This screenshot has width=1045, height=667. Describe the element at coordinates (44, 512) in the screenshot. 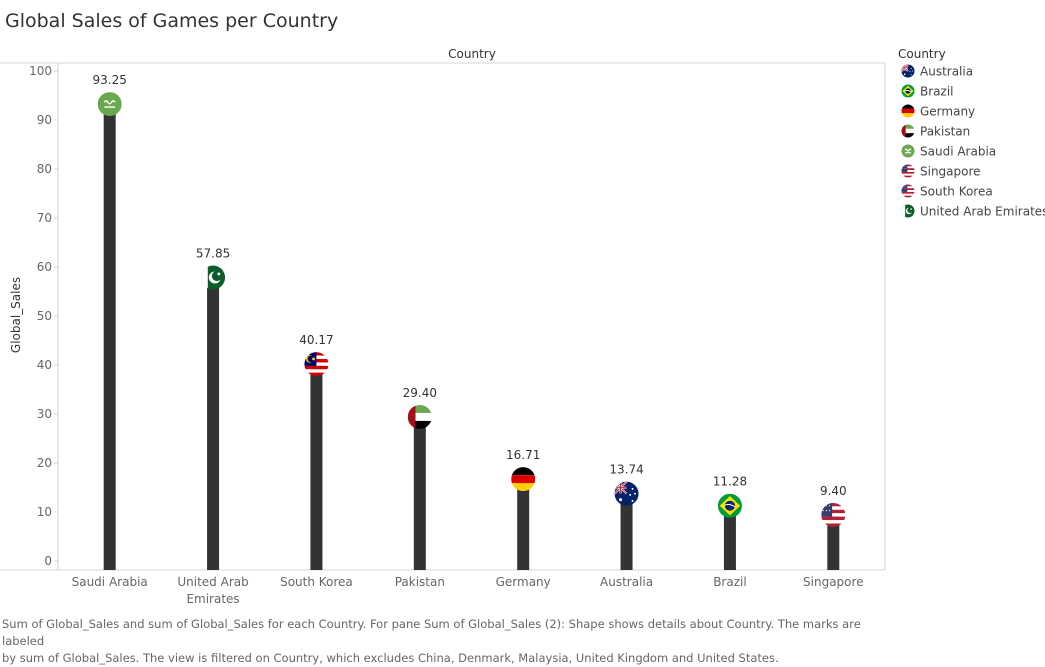

I see `y-tick-label: 10` at that location.